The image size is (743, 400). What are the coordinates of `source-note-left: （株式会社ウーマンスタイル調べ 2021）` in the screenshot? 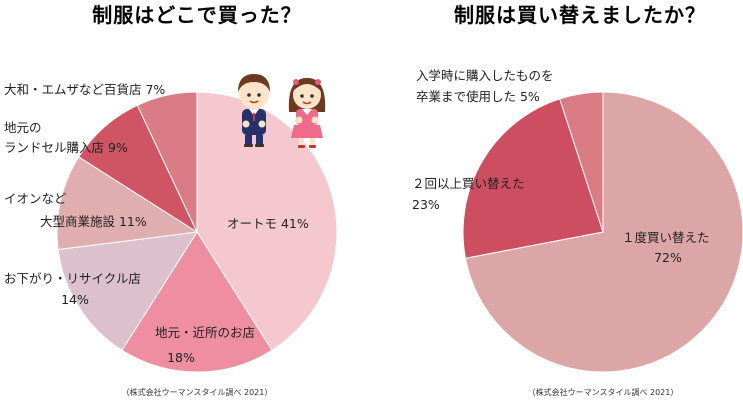 It's located at (197, 392).